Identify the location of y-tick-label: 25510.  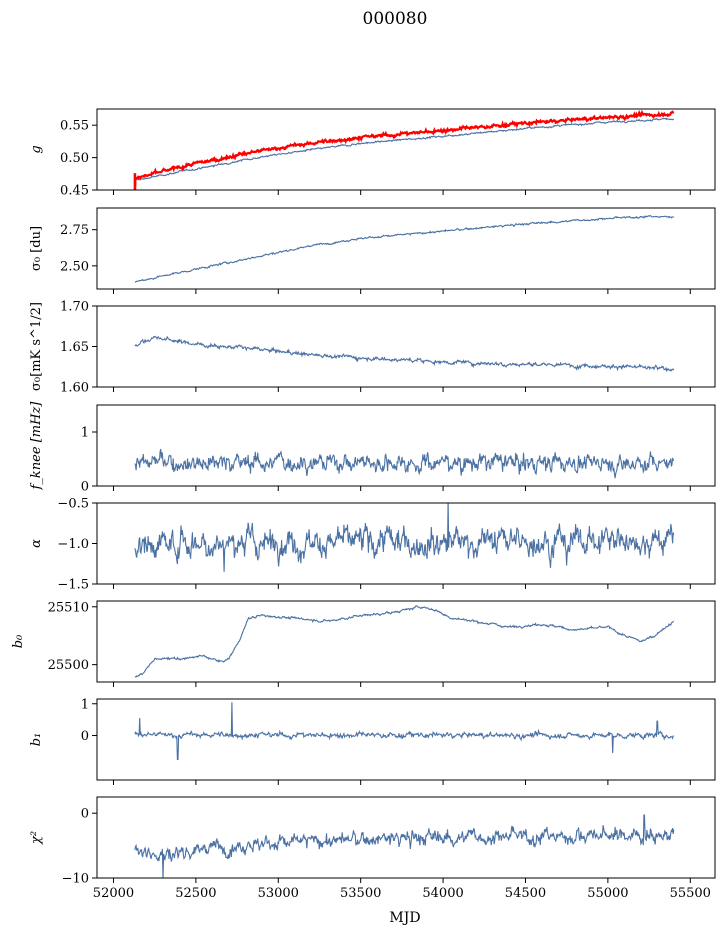
(68, 607).